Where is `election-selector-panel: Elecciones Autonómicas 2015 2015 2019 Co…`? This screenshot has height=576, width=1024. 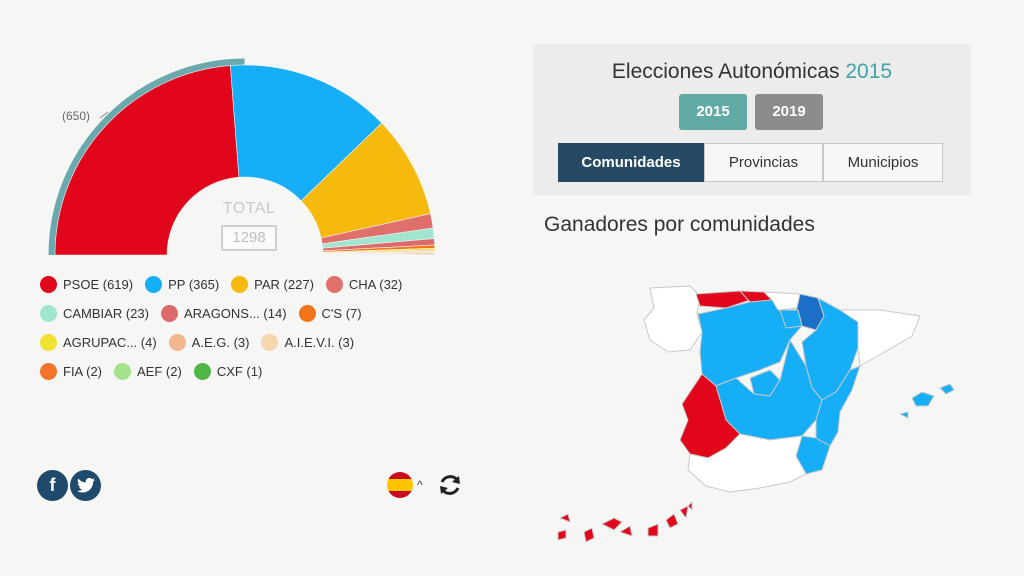
election-selector-panel: Elecciones Autonómicas 2015 2015 2019 Co… is located at coordinates (752, 119).